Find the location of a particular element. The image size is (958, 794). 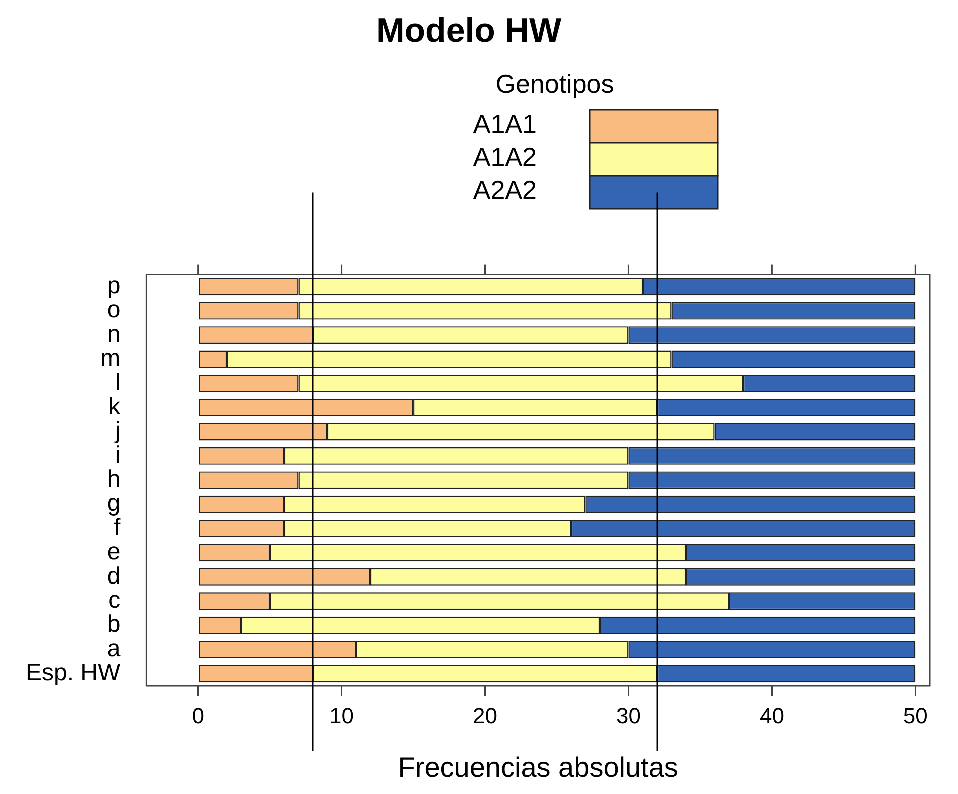

x-tick-label: 30 is located at coordinates (628, 715).